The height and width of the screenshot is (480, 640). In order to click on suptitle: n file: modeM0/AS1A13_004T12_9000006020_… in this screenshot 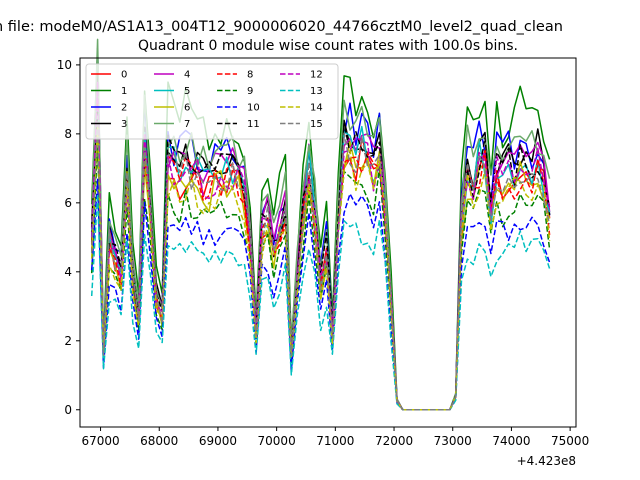, I will do `click(281, 27)`.